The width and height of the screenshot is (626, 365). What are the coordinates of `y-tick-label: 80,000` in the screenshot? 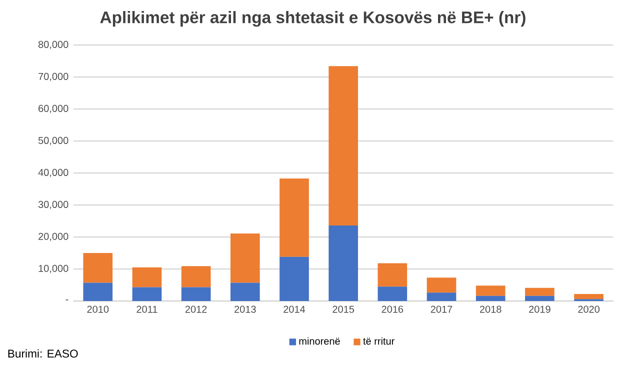 It's located at (53, 45).